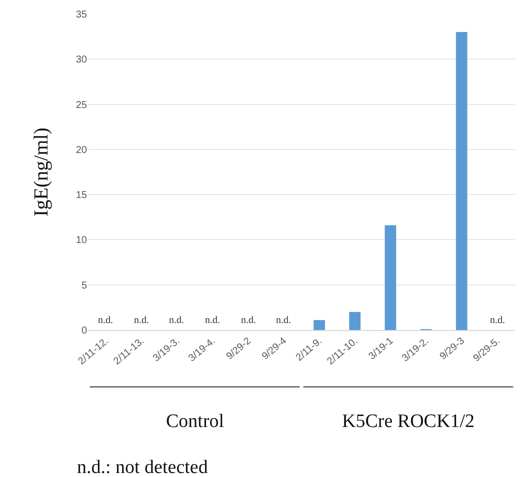  Describe the element at coordinates (195, 421) in the screenshot. I see `text: Control` at that location.